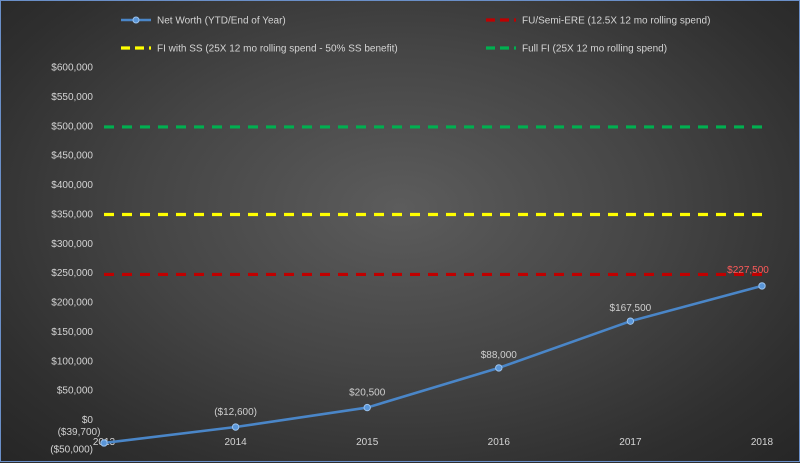 The width and height of the screenshot is (800, 463). What do you see at coordinates (367, 407) in the screenshot?
I see `net-worth-point-2015` at bounding box center [367, 407].